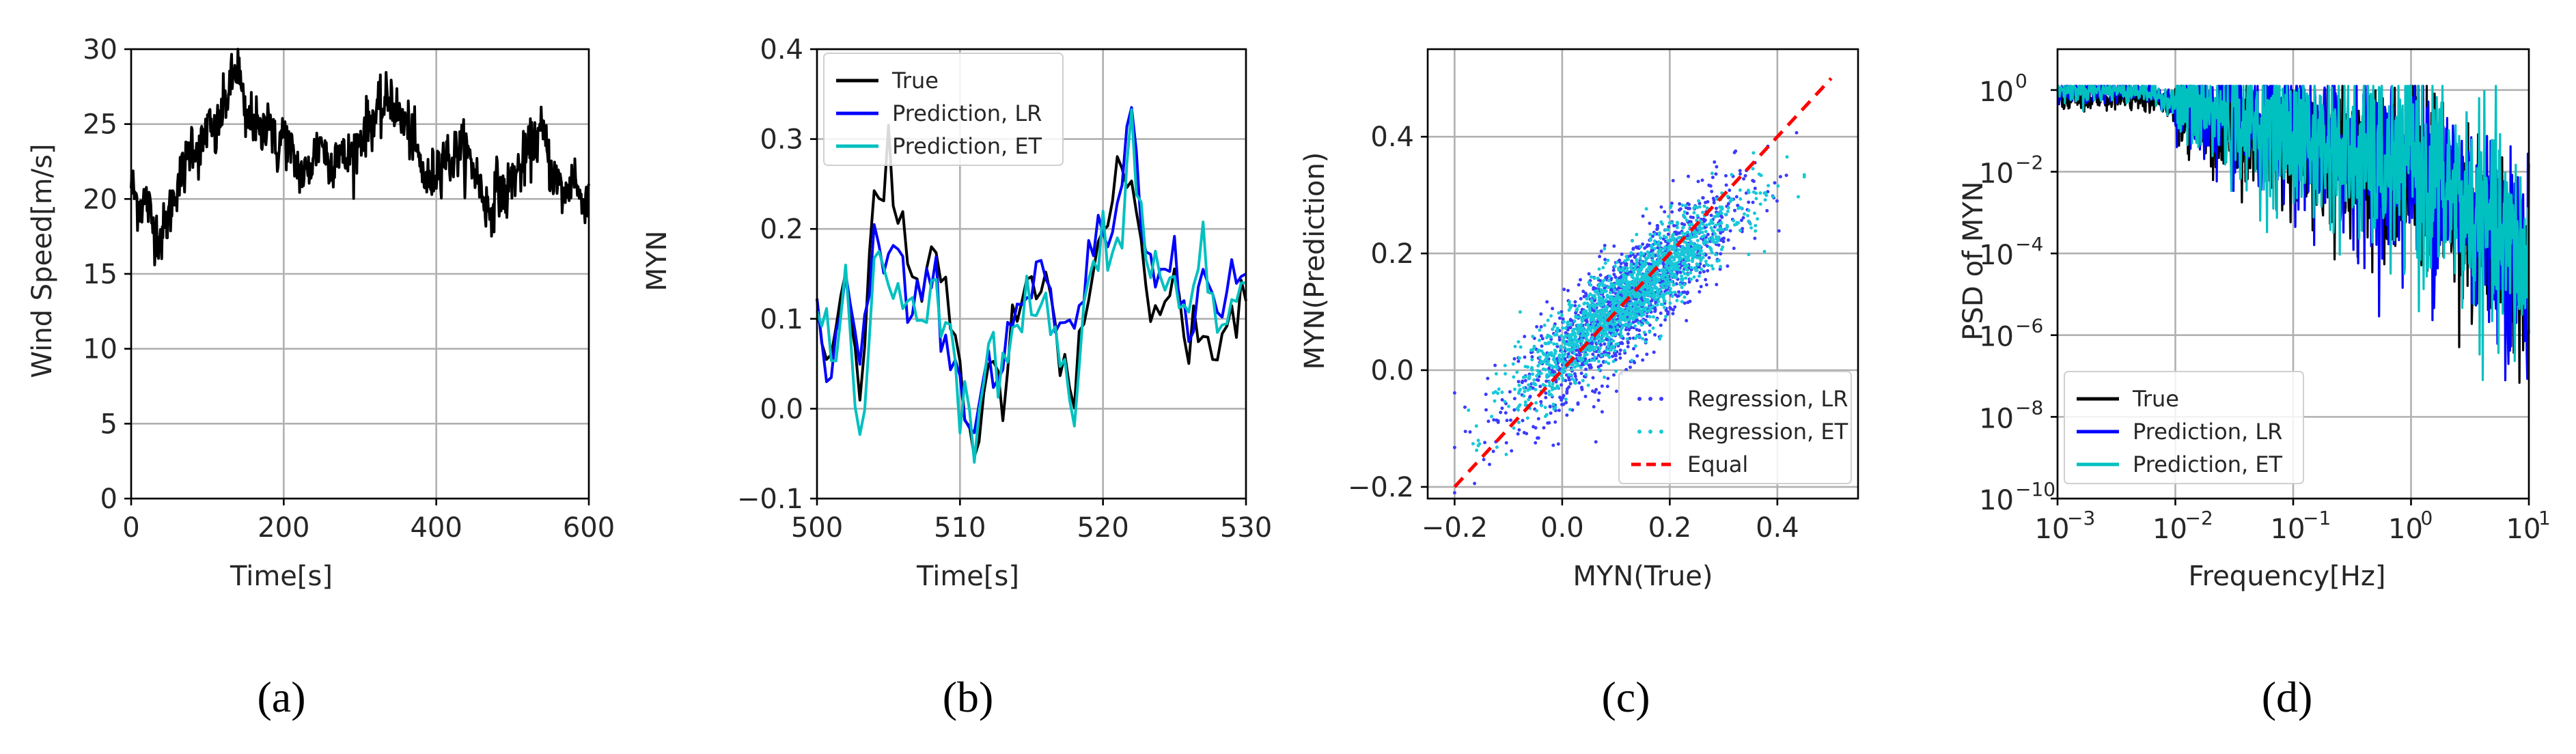  I want to click on y-tick-label: 0.1, so click(781, 319).